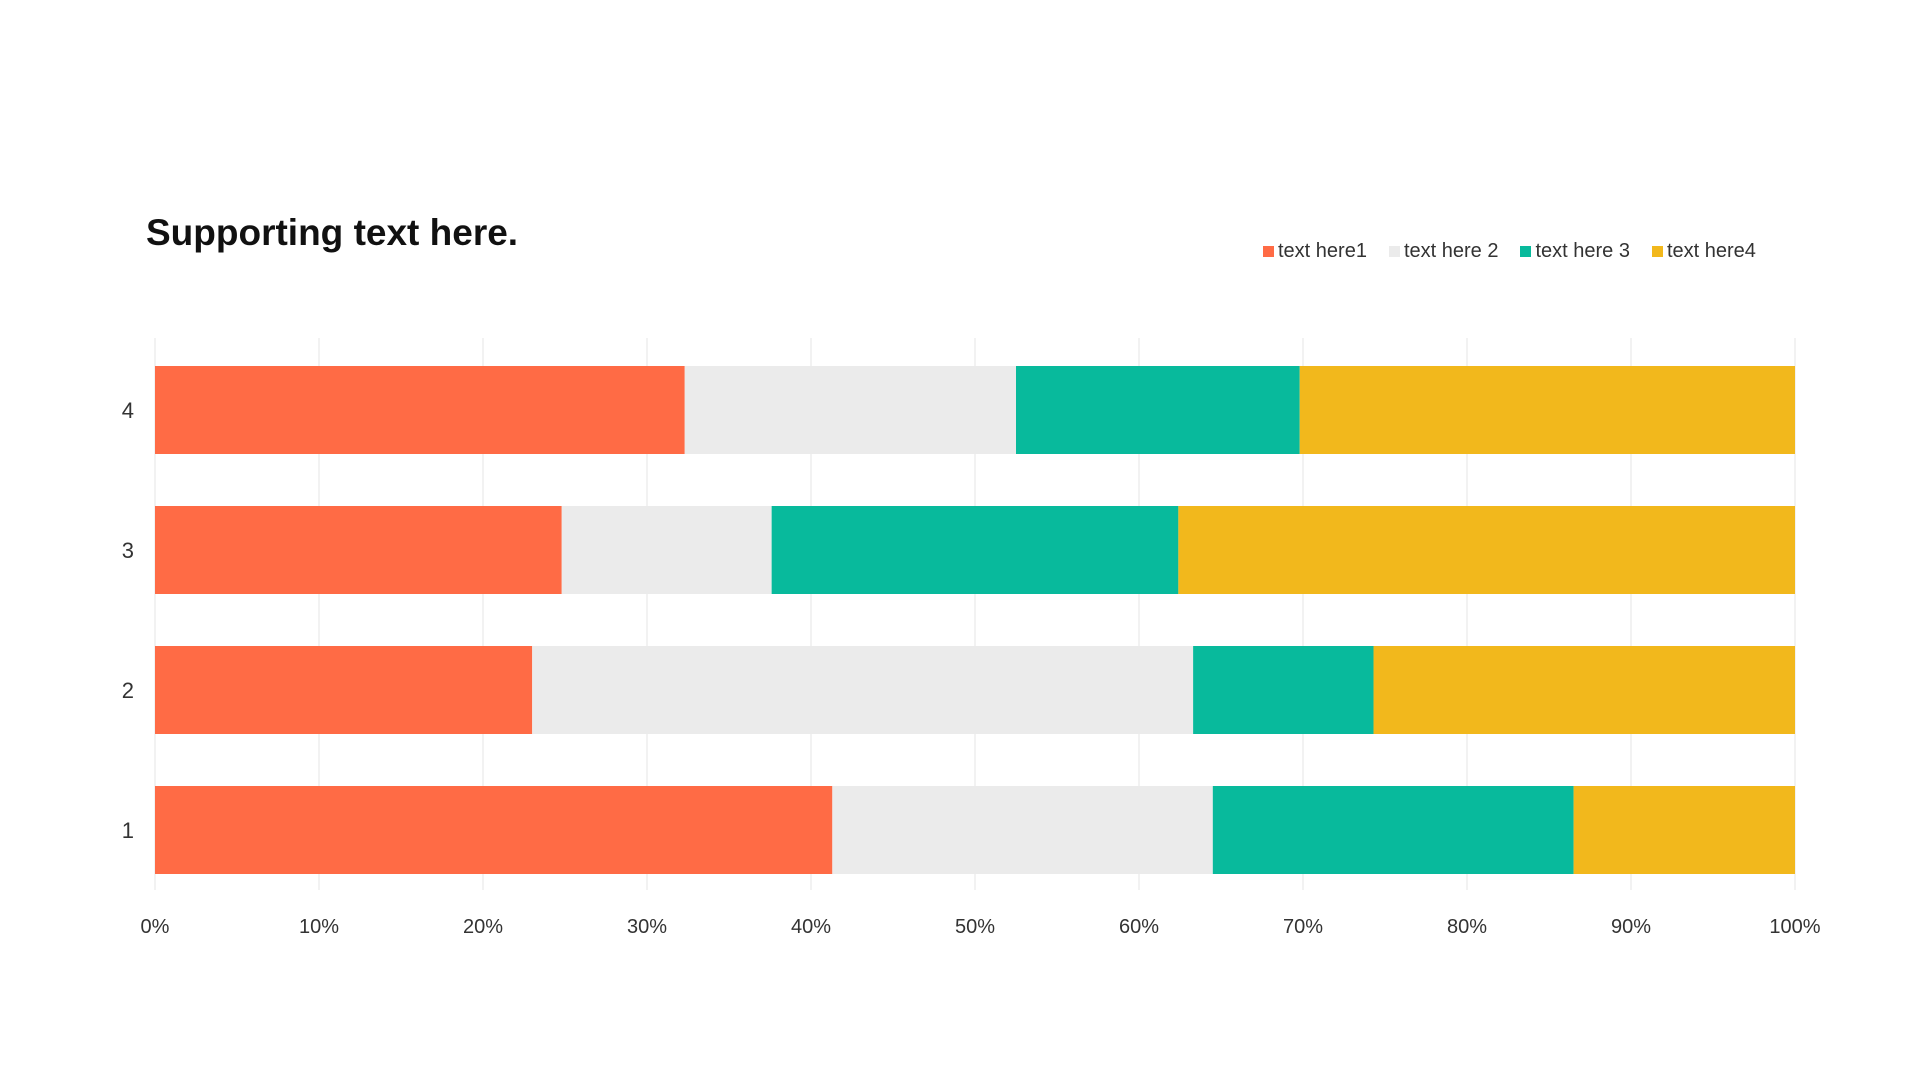 The image size is (1920, 1080). I want to click on legend-item-series-3: text here 3, so click(1575, 251).